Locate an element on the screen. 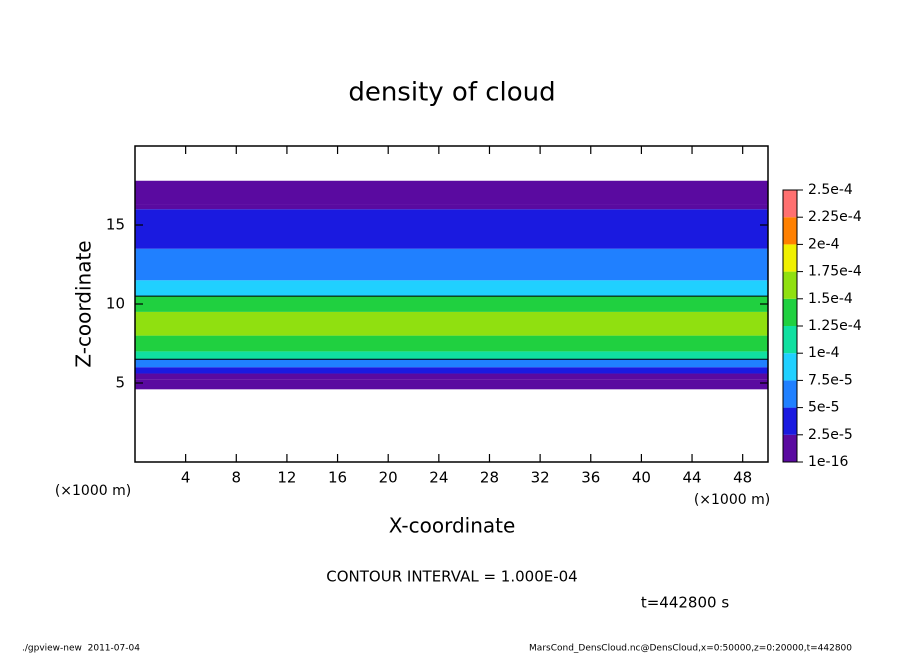 The width and height of the screenshot is (904, 654). x-tick-label: 16 is located at coordinates (337, 478).